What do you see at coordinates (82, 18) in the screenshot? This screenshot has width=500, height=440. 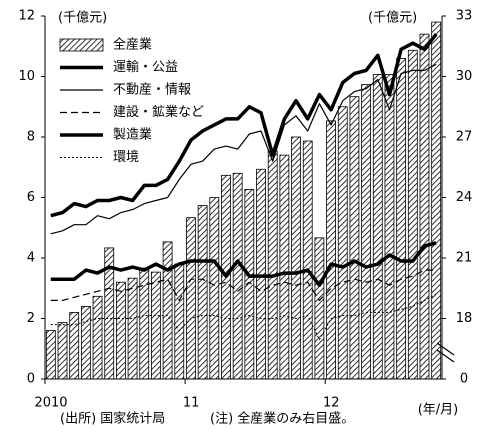 I see `y-axis-unit: (千億元)` at bounding box center [82, 18].